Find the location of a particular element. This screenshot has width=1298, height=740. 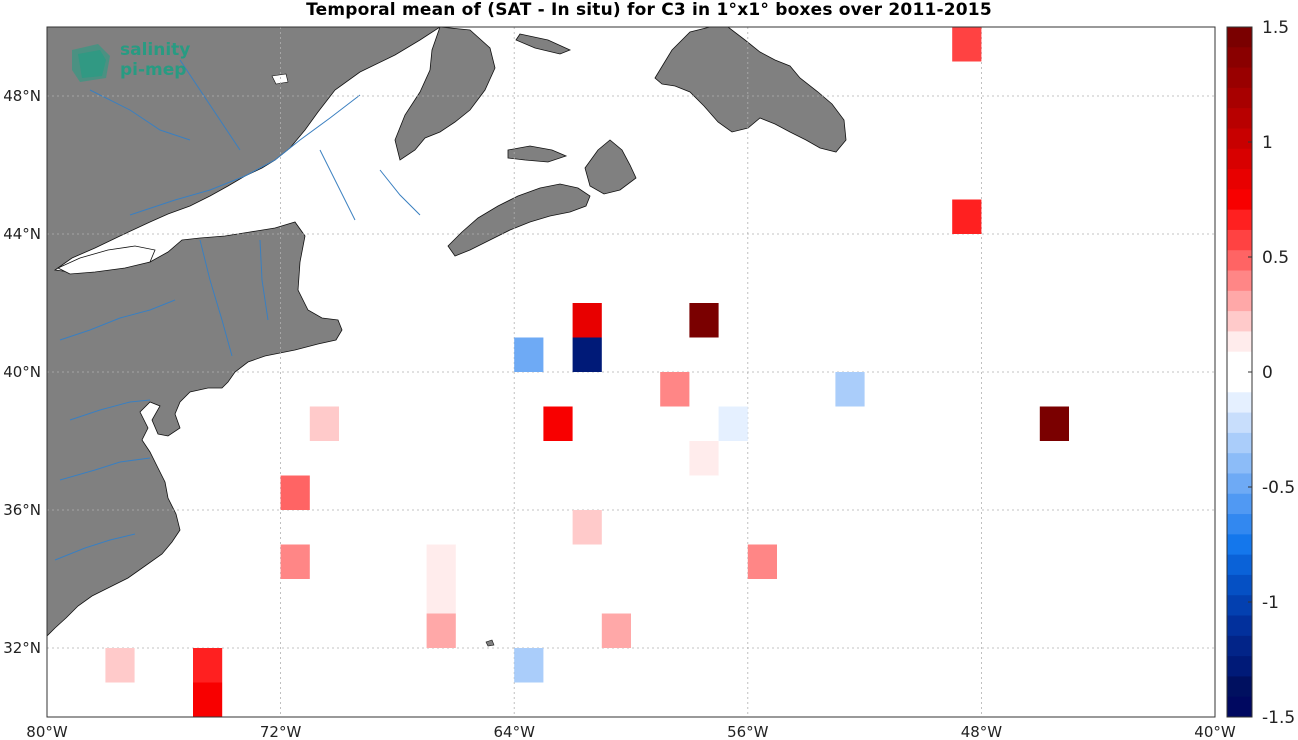

x-tick-label: 72°W is located at coordinates (281, 731).